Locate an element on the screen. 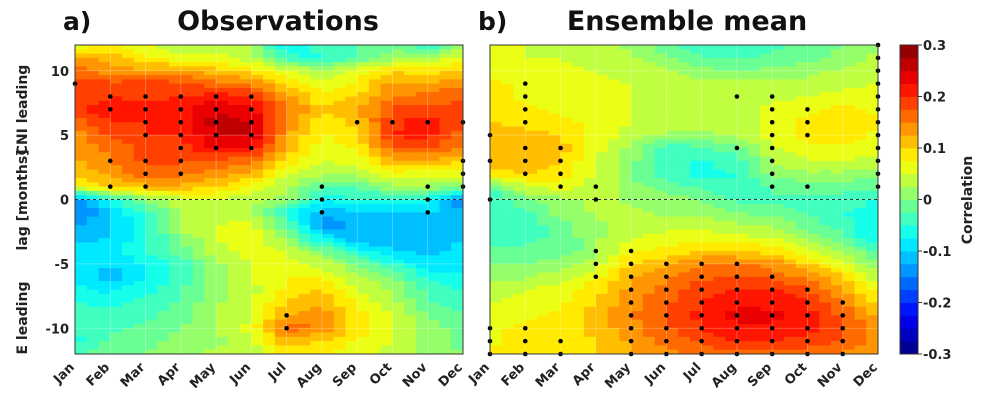  significance-dot is located at coordinates (428, 122).